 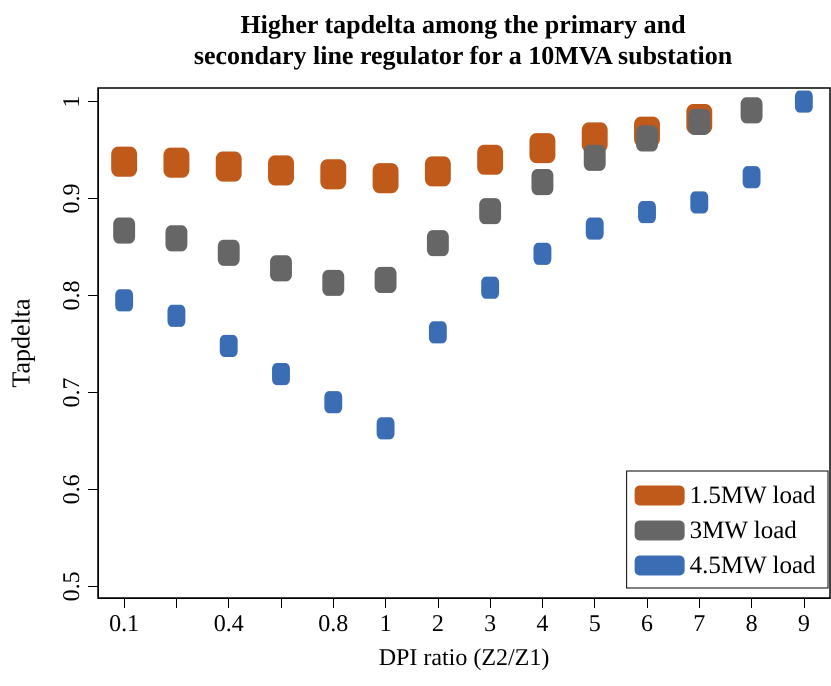 I want to click on x-tick-label: 7, so click(x=699, y=624).